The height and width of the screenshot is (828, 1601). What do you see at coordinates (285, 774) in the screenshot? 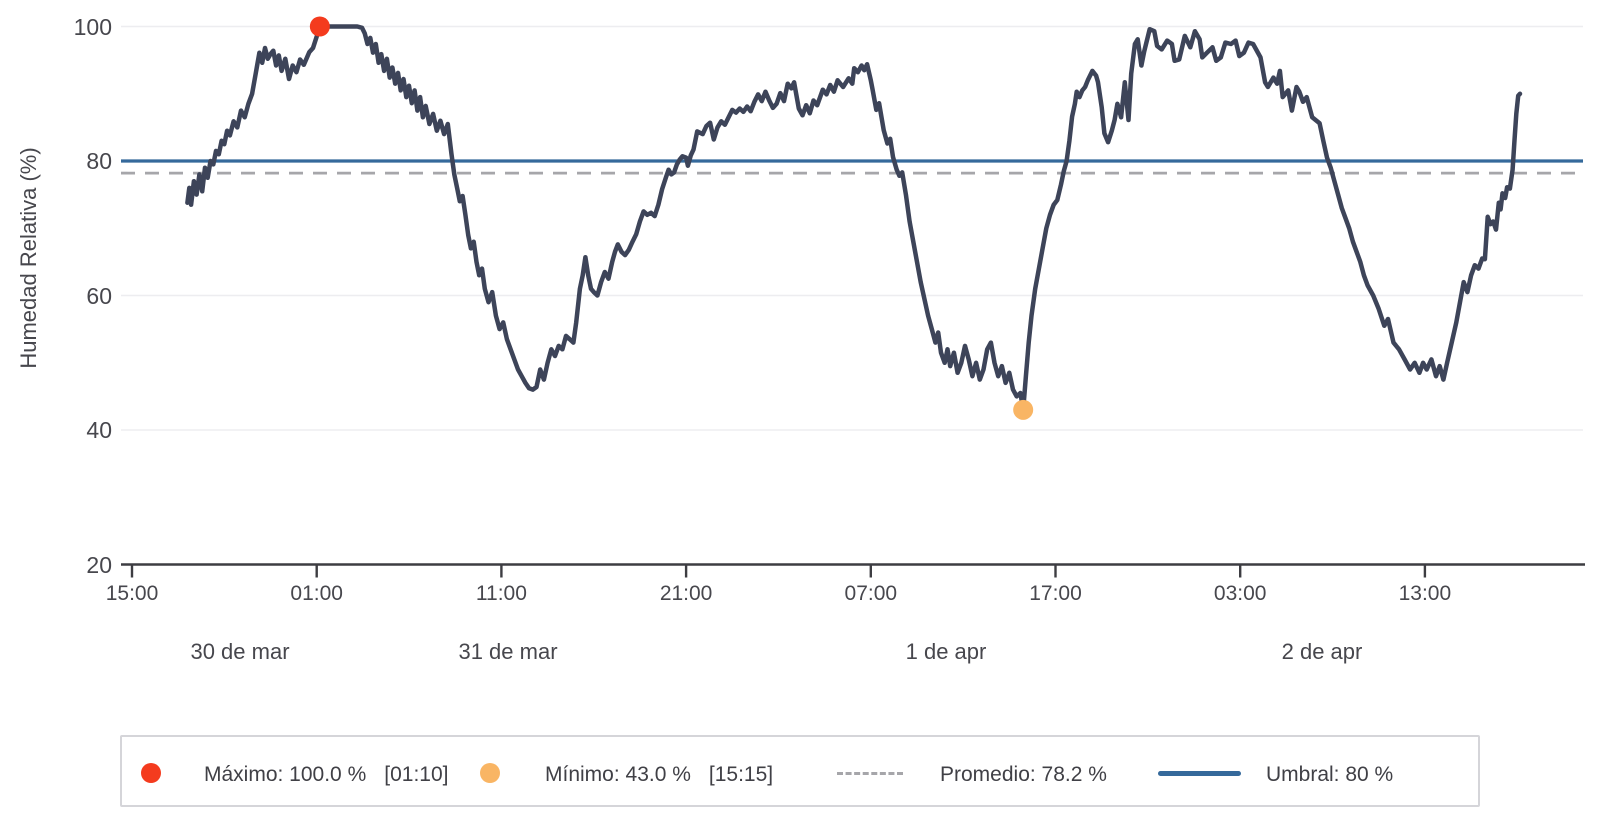
I see `legend-maximo-label: Máximo: 100.0 %` at bounding box center [285, 774].